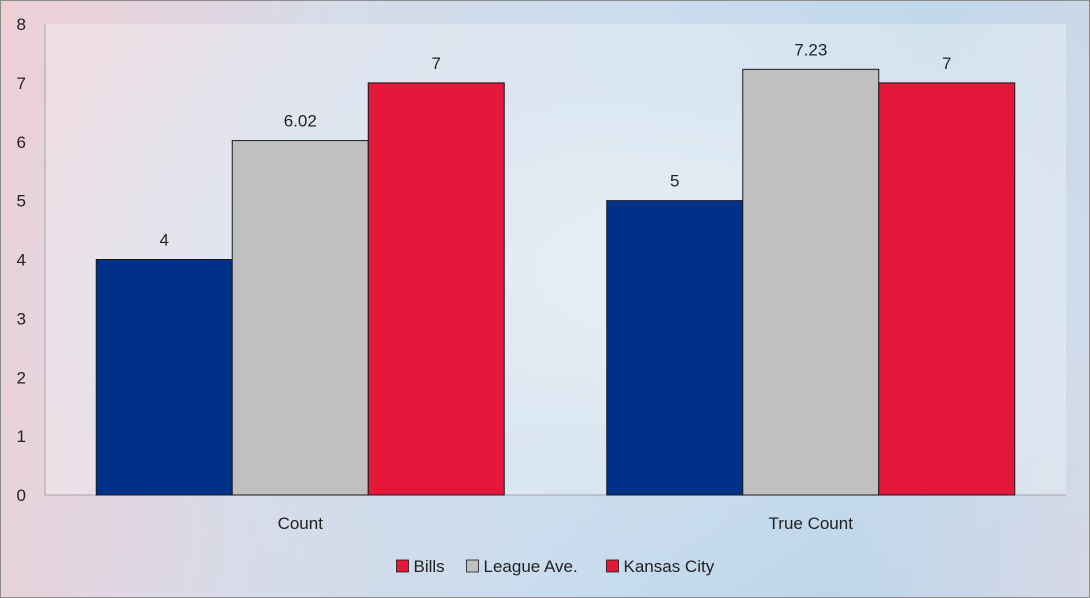  Describe the element at coordinates (674, 181) in the screenshot. I see `data-label: 5` at that location.